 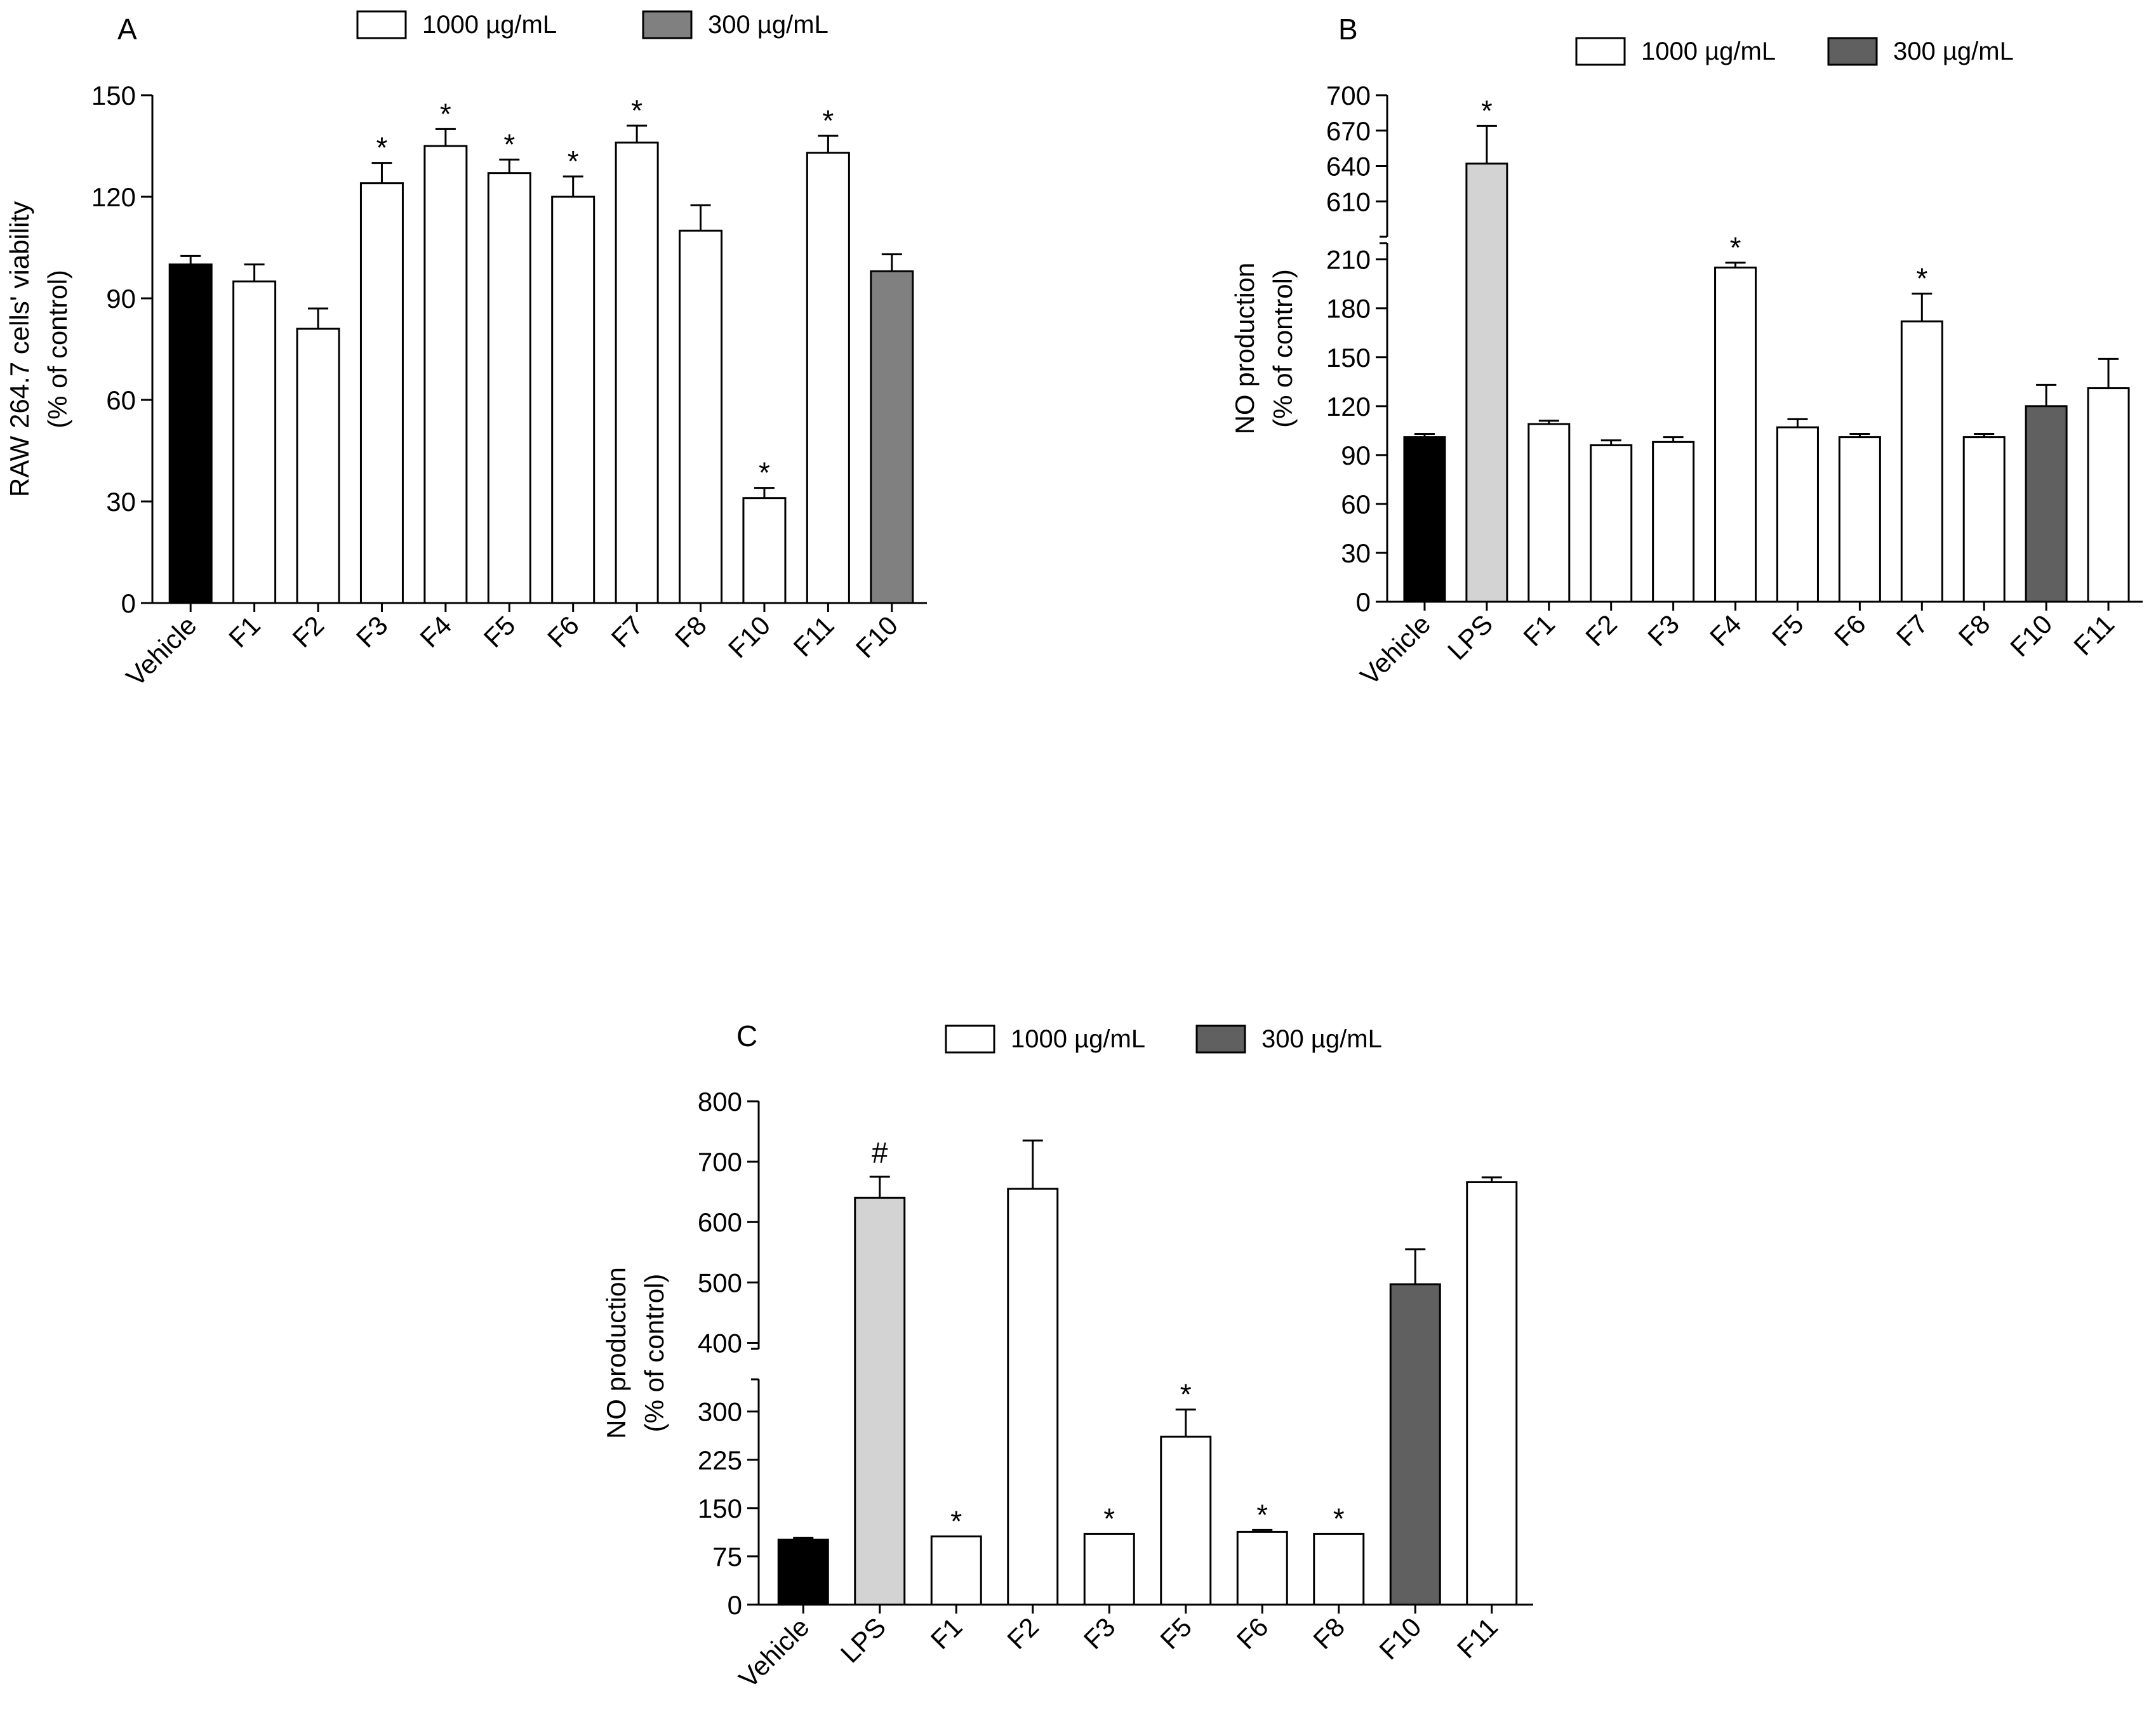 What do you see at coordinates (1348, 309) in the screenshot?
I see `y-tick-label: 180` at bounding box center [1348, 309].